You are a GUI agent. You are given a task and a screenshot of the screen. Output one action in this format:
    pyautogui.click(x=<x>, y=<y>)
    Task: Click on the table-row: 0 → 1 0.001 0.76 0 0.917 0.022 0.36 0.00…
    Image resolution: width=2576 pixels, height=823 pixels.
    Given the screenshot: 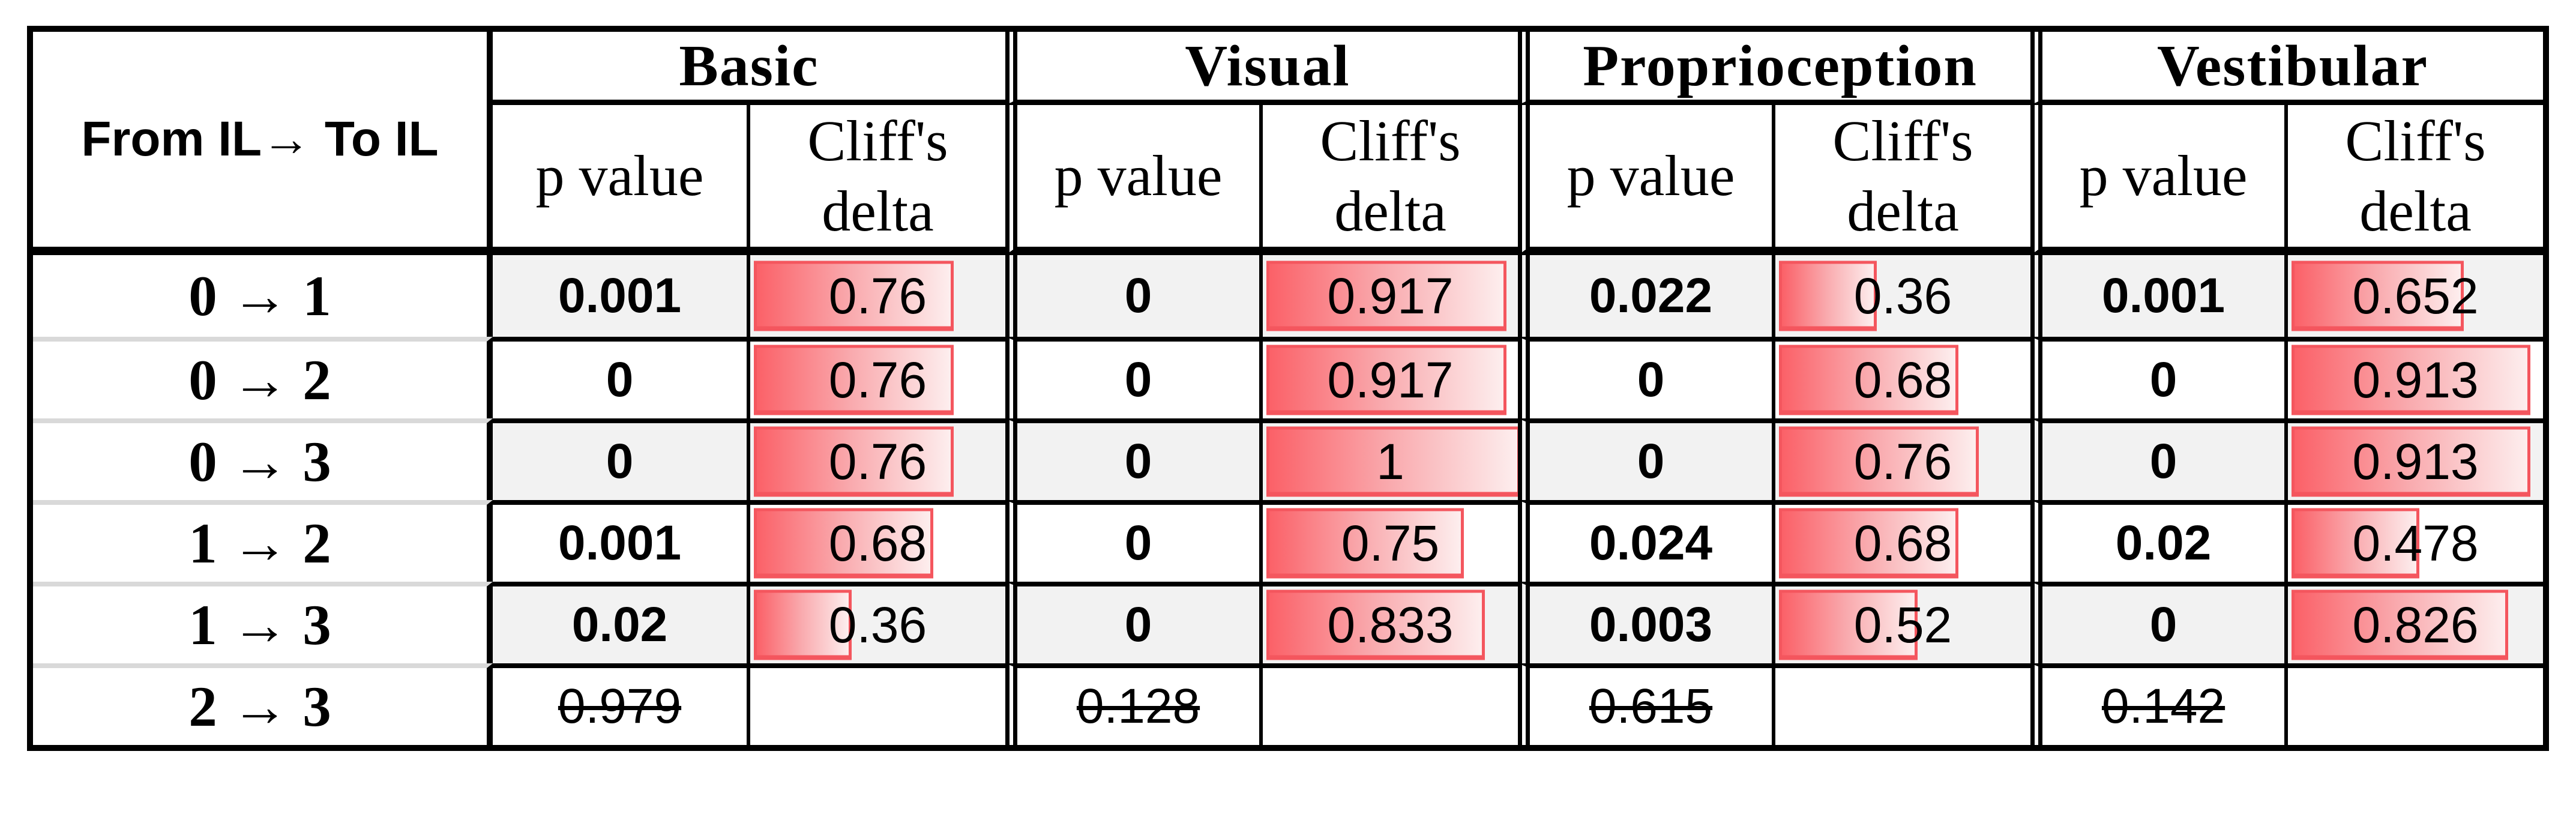 What is the action you would take?
    pyautogui.click(x=1288, y=296)
    